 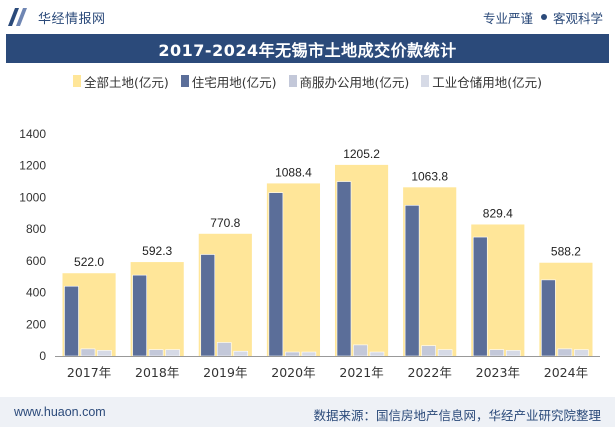 What do you see at coordinates (225, 223) in the screenshot?
I see `data-label-total: 770.8` at bounding box center [225, 223].